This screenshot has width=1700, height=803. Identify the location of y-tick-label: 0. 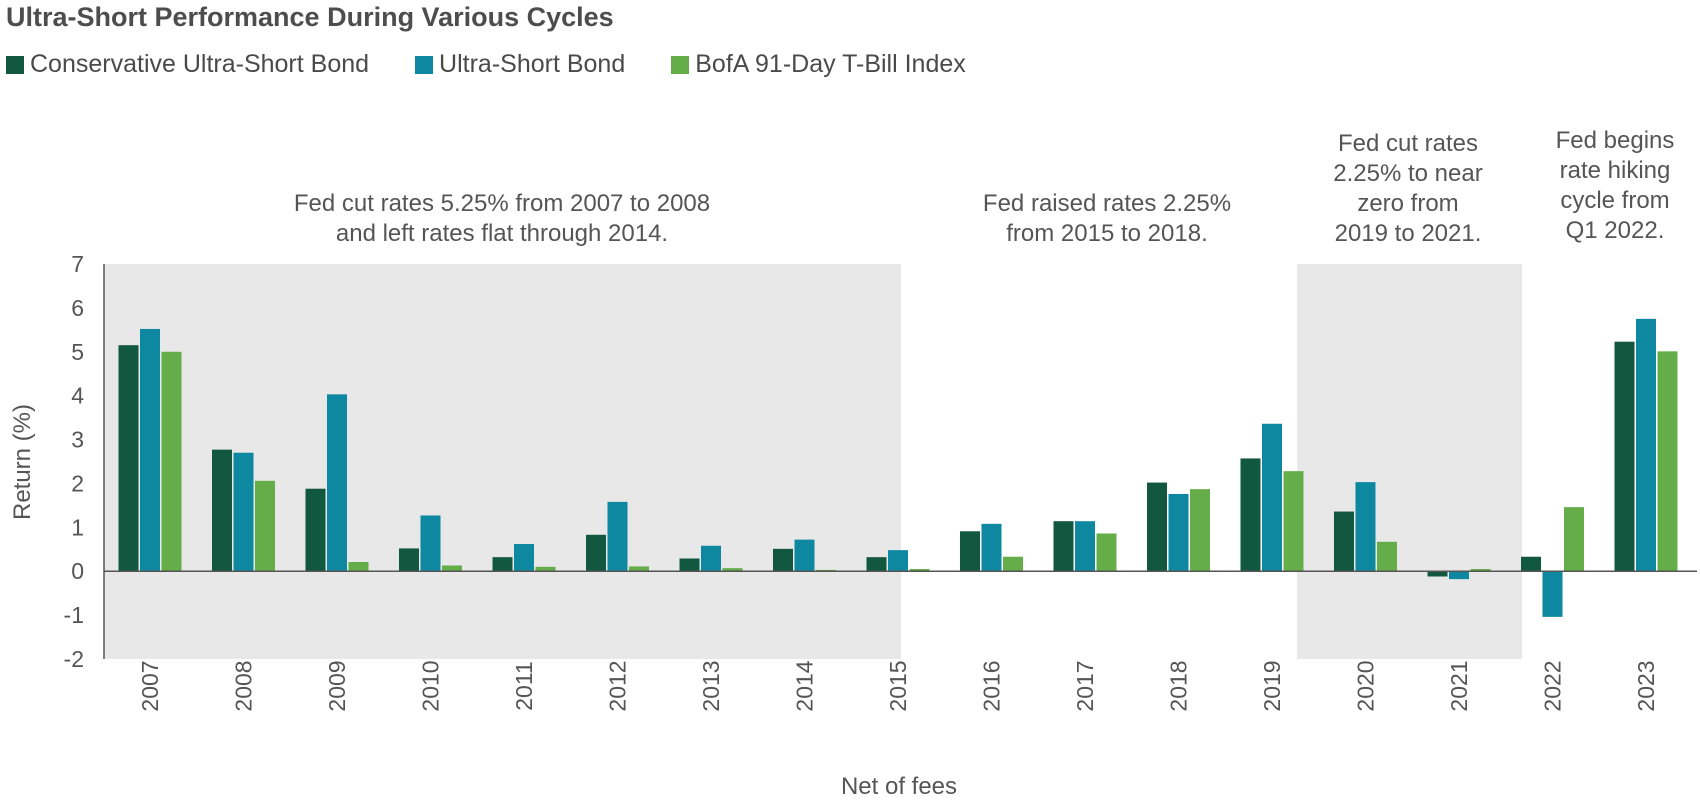
(77, 571).